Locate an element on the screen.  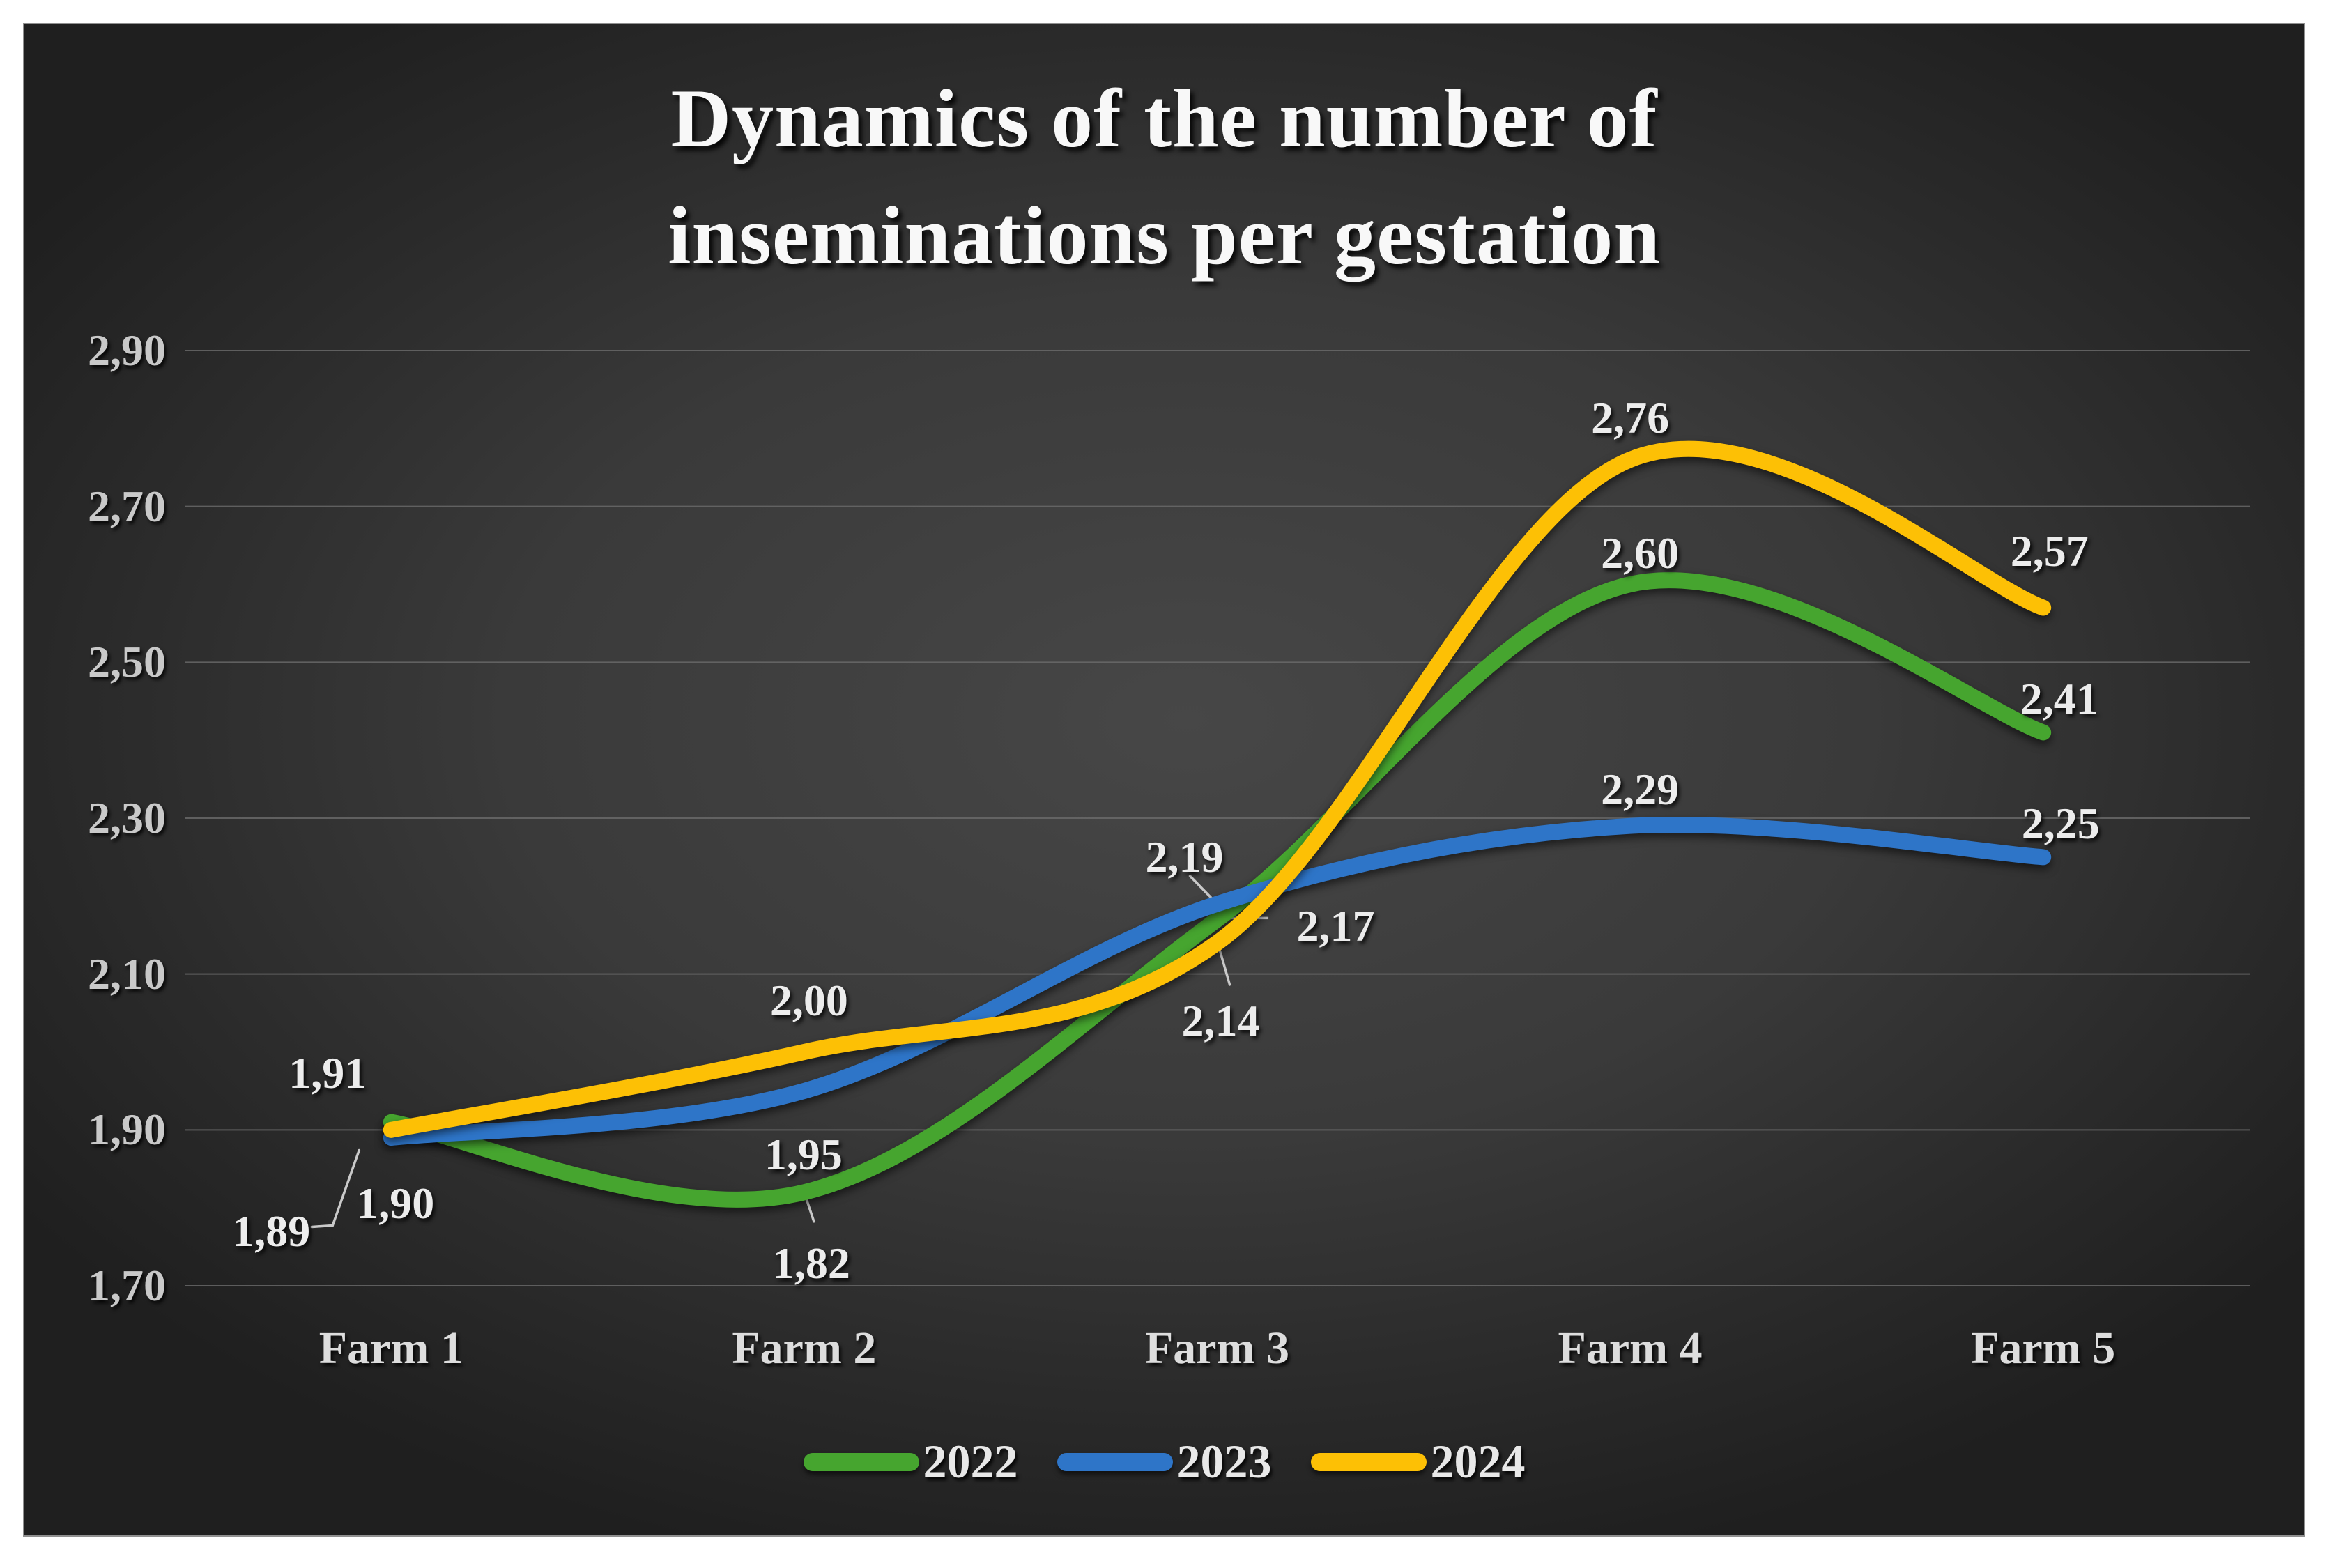
data-label-2024: 2,14 is located at coordinates (1220, 1020).